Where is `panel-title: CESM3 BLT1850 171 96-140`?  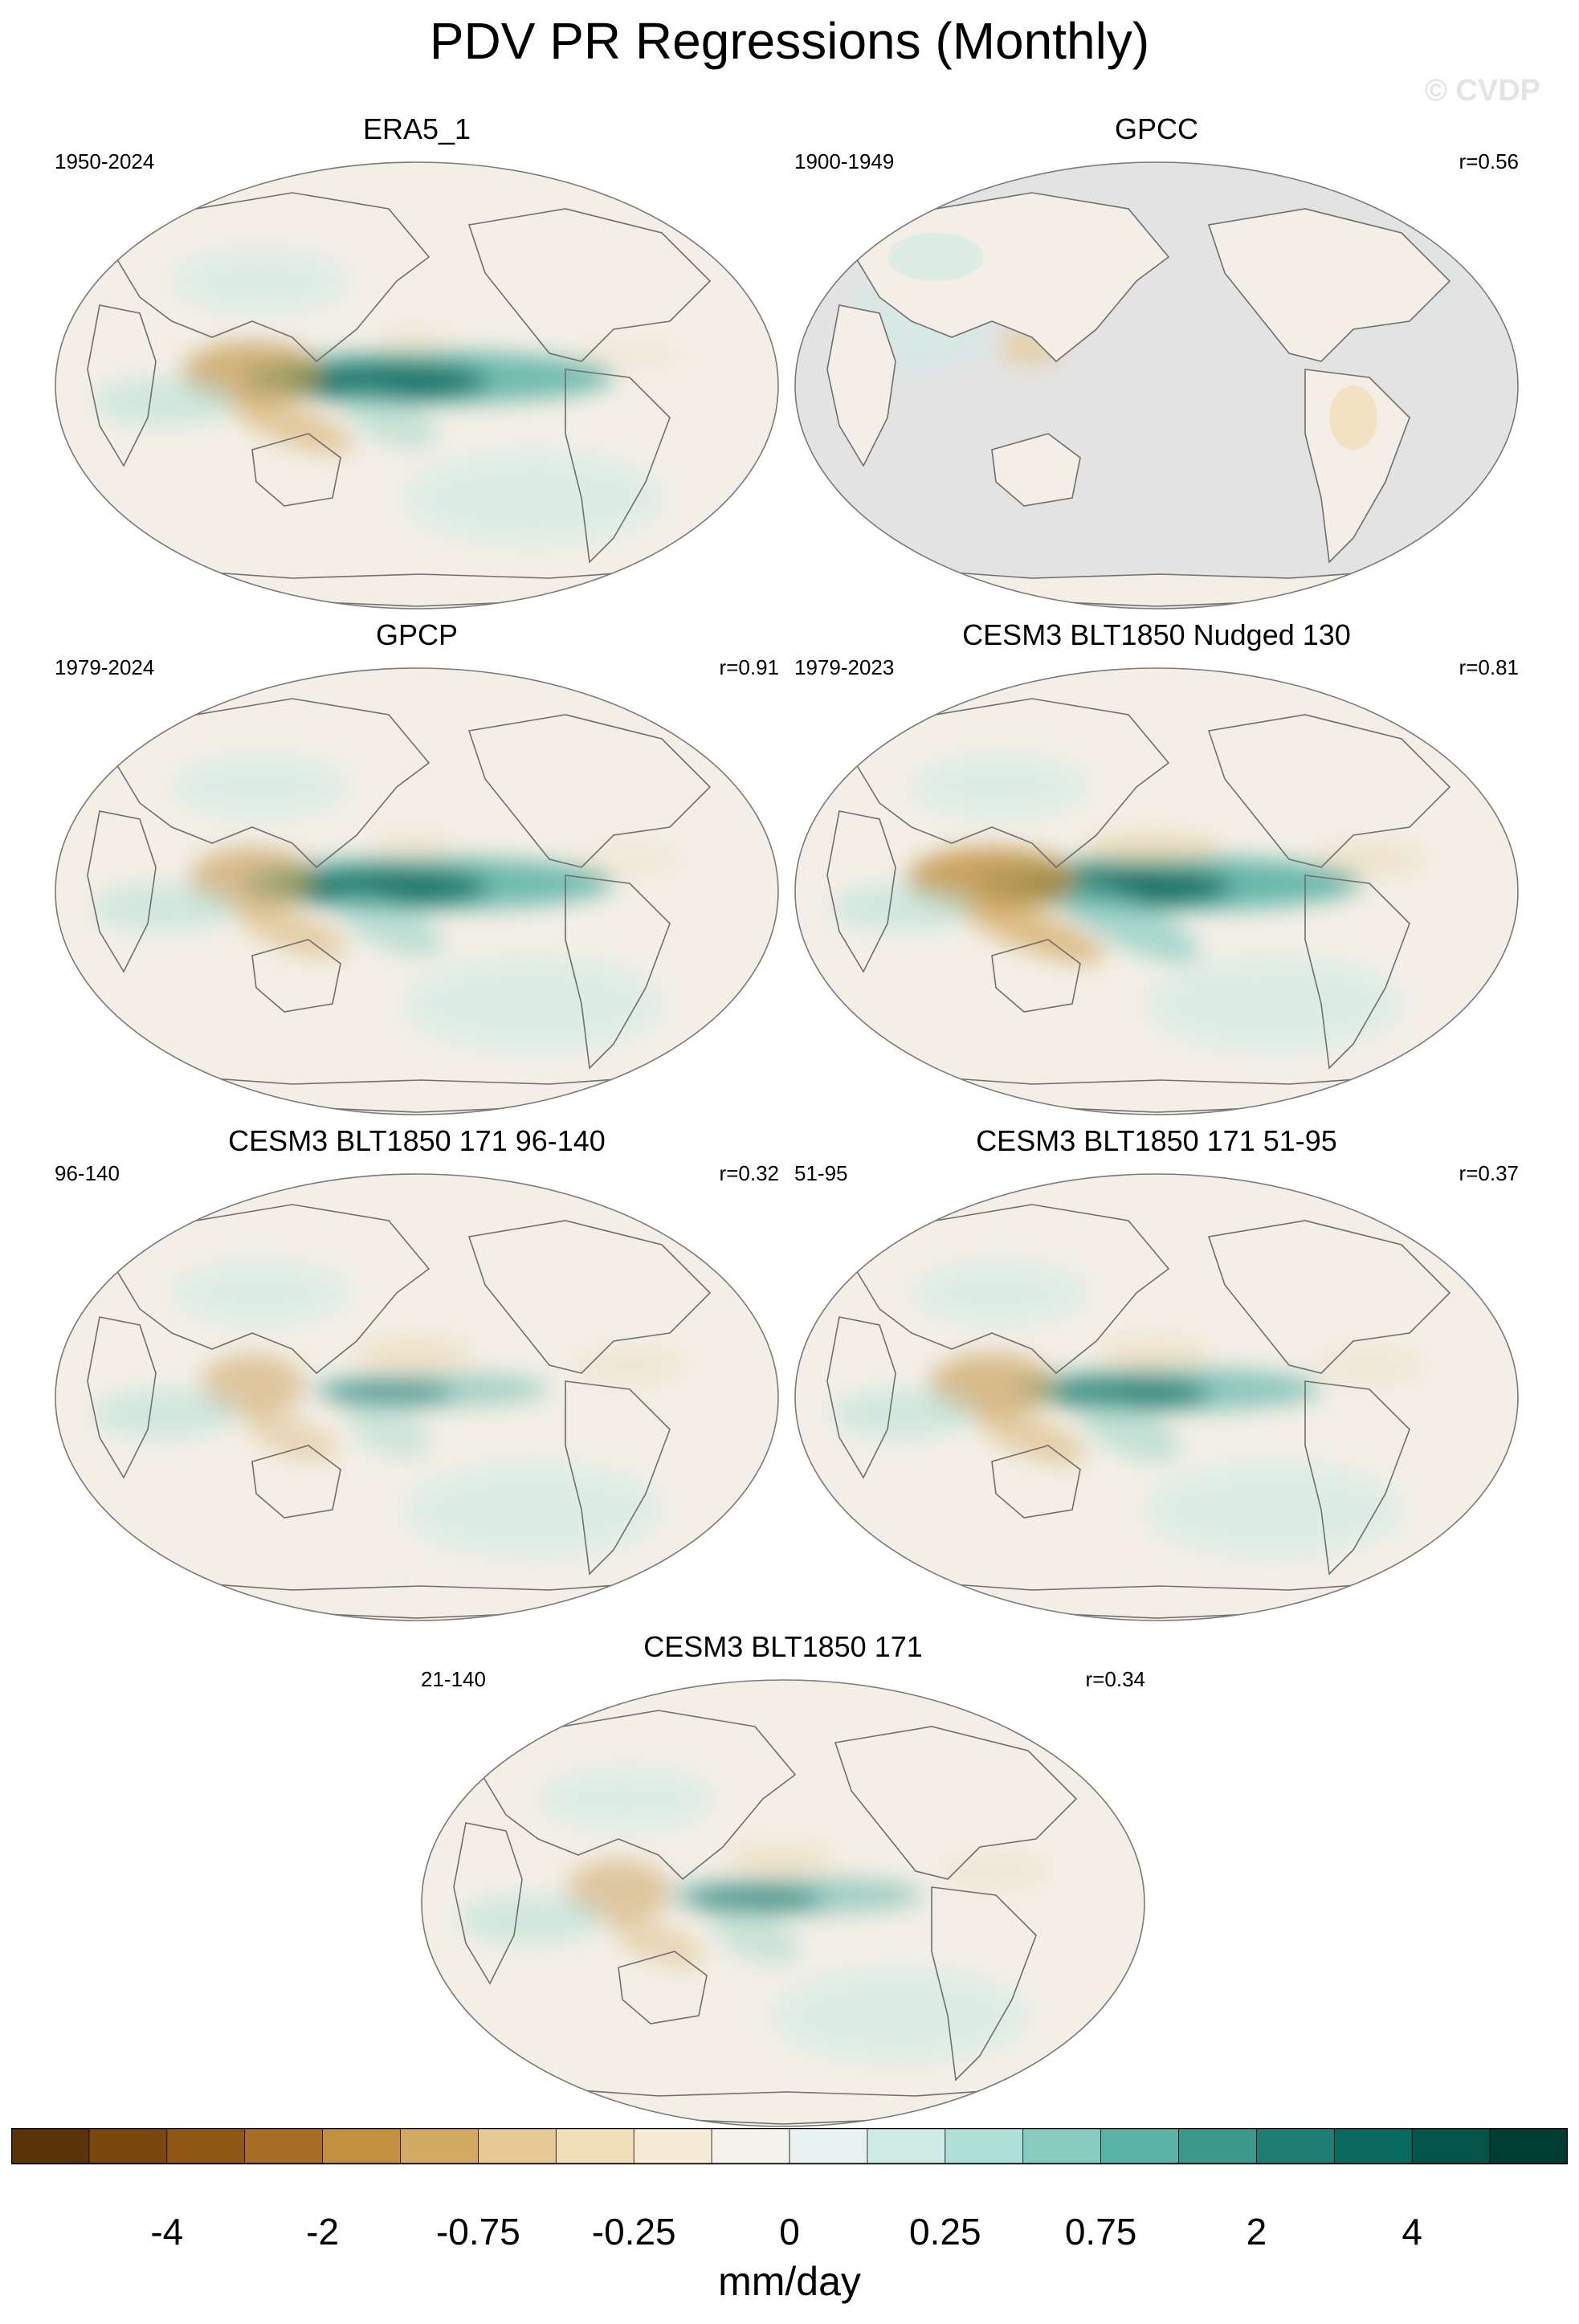 panel-title: CESM3 BLT1850 171 96-140 is located at coordinates (417, 1141).